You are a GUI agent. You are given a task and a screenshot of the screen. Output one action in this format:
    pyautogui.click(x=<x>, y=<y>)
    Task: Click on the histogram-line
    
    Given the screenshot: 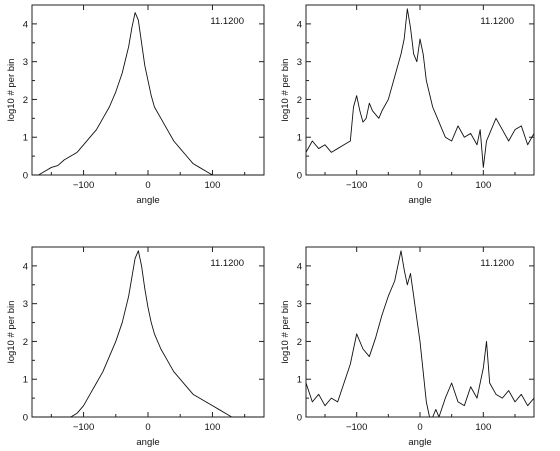 What is the action you would take?
    pyautogui.click(x=420, y=88)
    